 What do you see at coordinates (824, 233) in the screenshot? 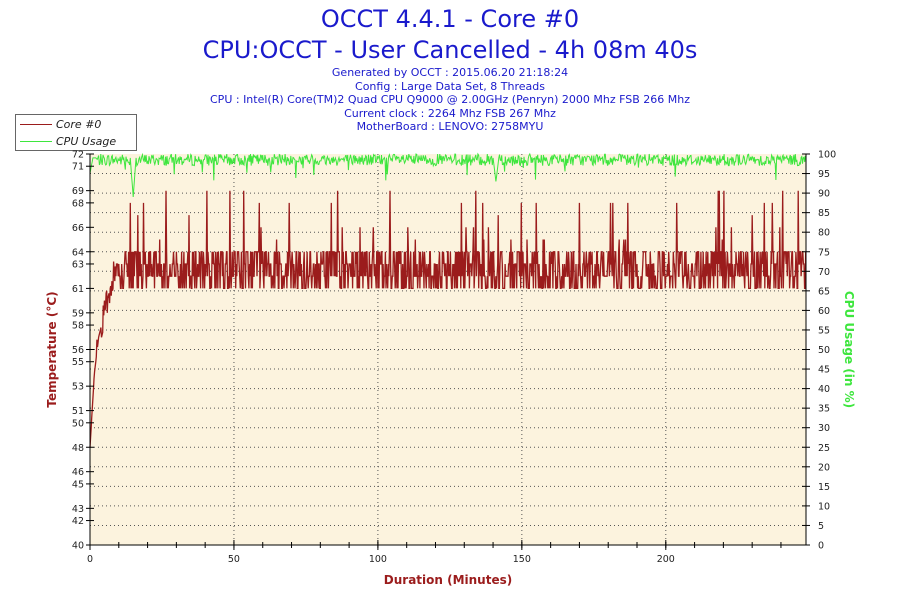
I see `y-tick-label-right: 80` at bounding box center [824, 233].